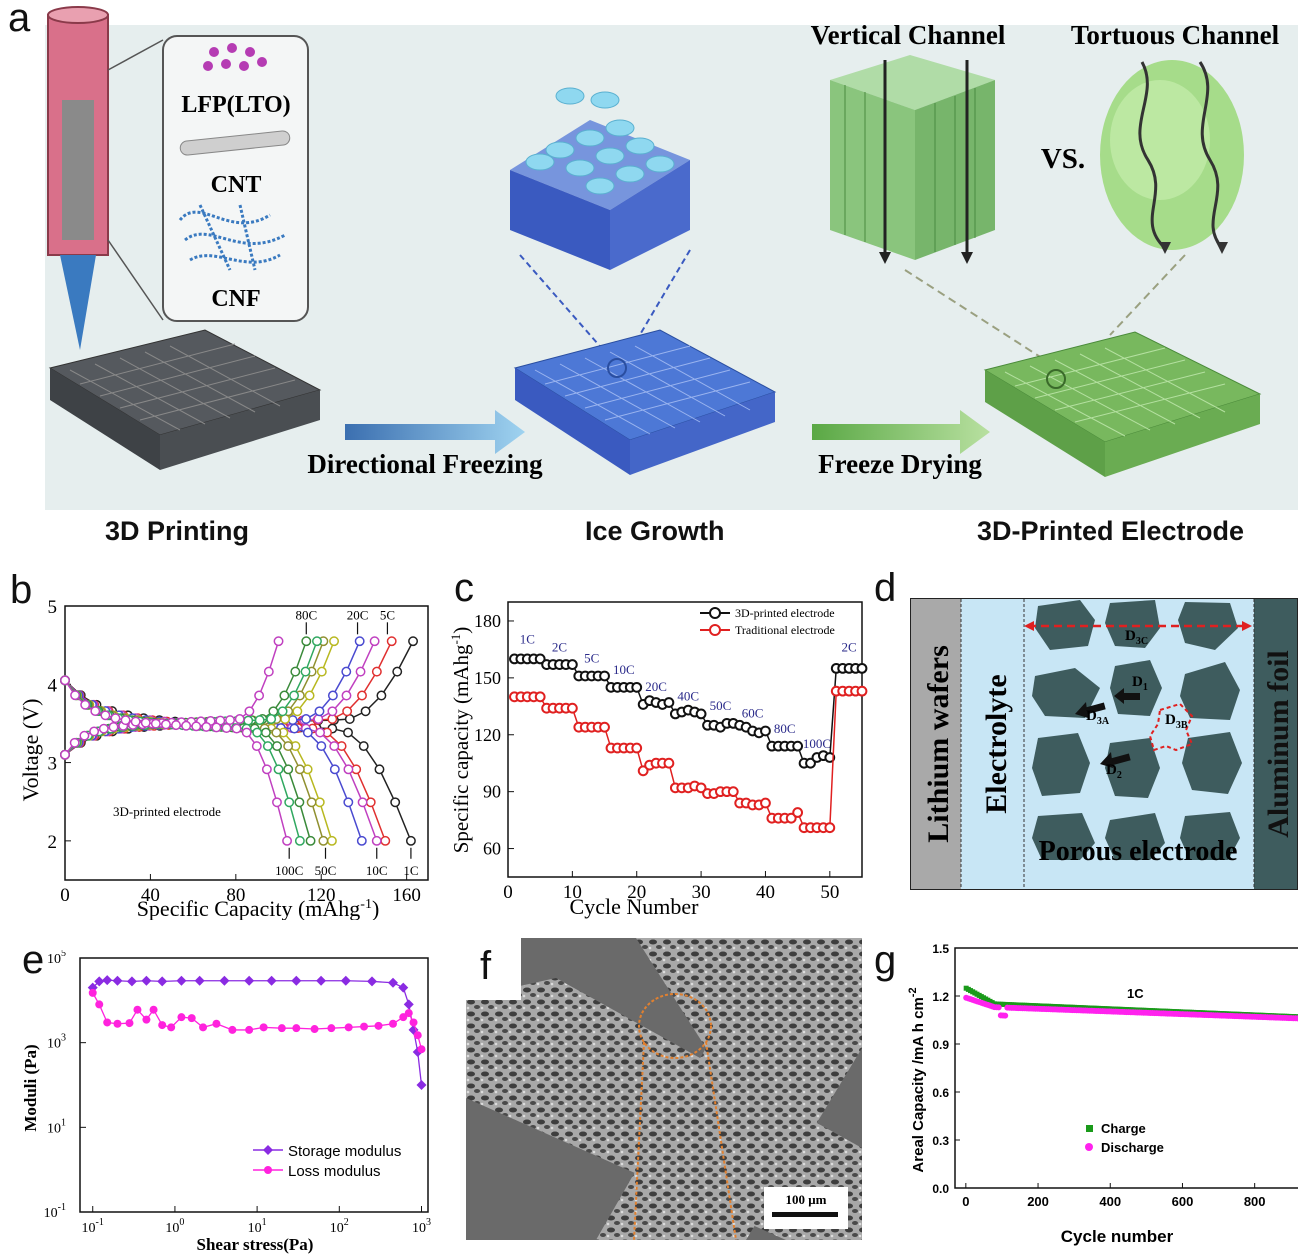 This screenshot has height=1254, width=1298. Describe the element at coordinates (53, 842) in the screenshot. I see `chart-b-ytick-label: 2` at that location.